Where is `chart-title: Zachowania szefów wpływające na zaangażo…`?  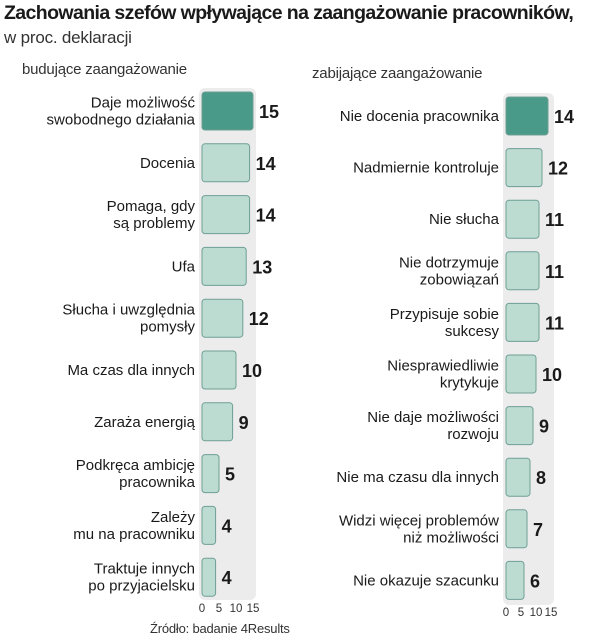
chart-title: Zachowania szefów wpływające na zaangażo… is located at coordinates (289, 13).